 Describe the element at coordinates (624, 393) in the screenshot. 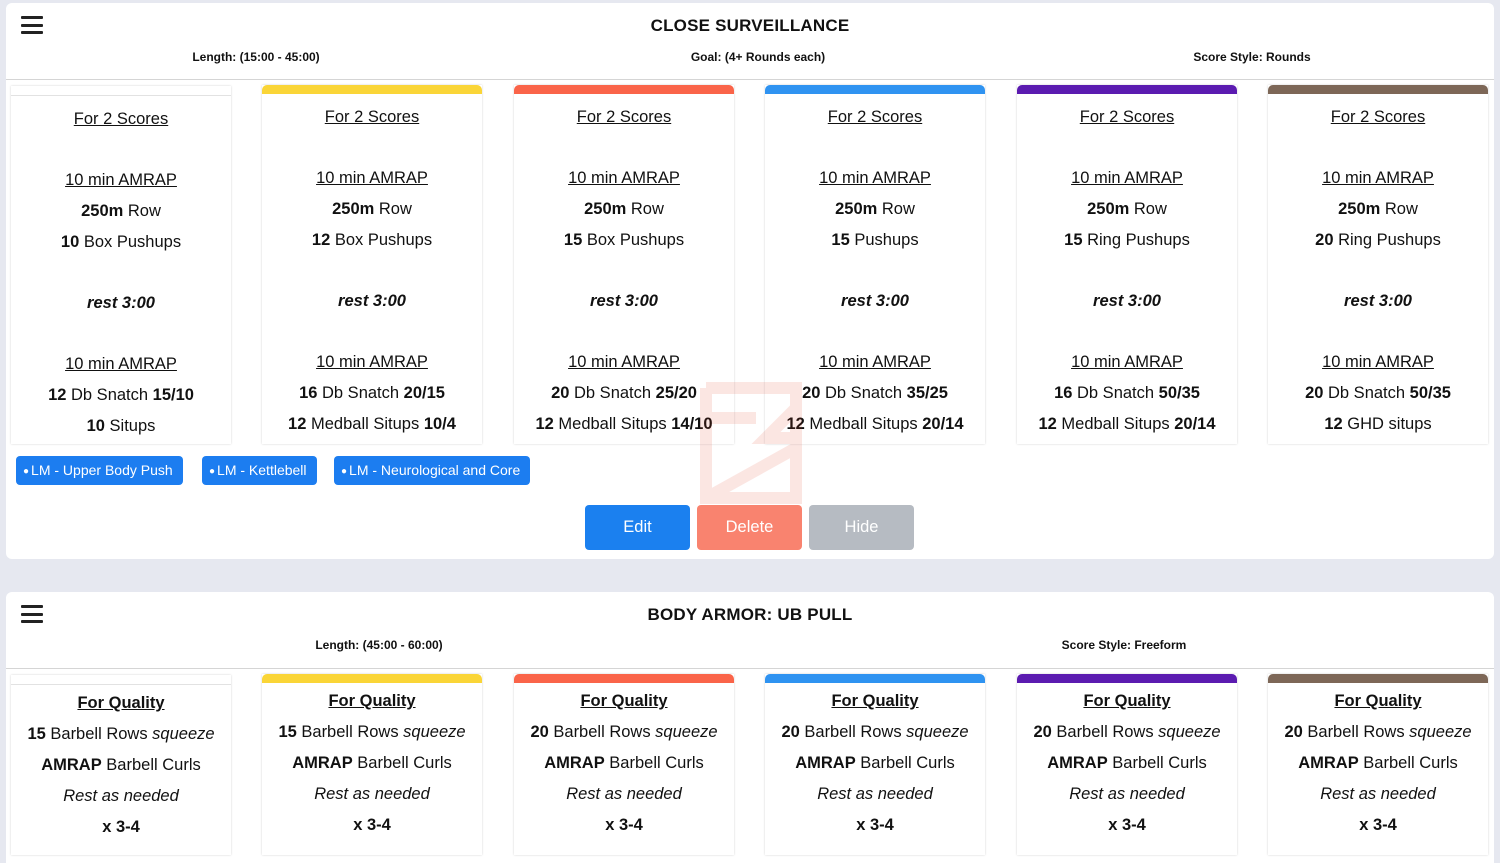

I see `snatch-line: 20 Db Snatch 25/20` at that location.